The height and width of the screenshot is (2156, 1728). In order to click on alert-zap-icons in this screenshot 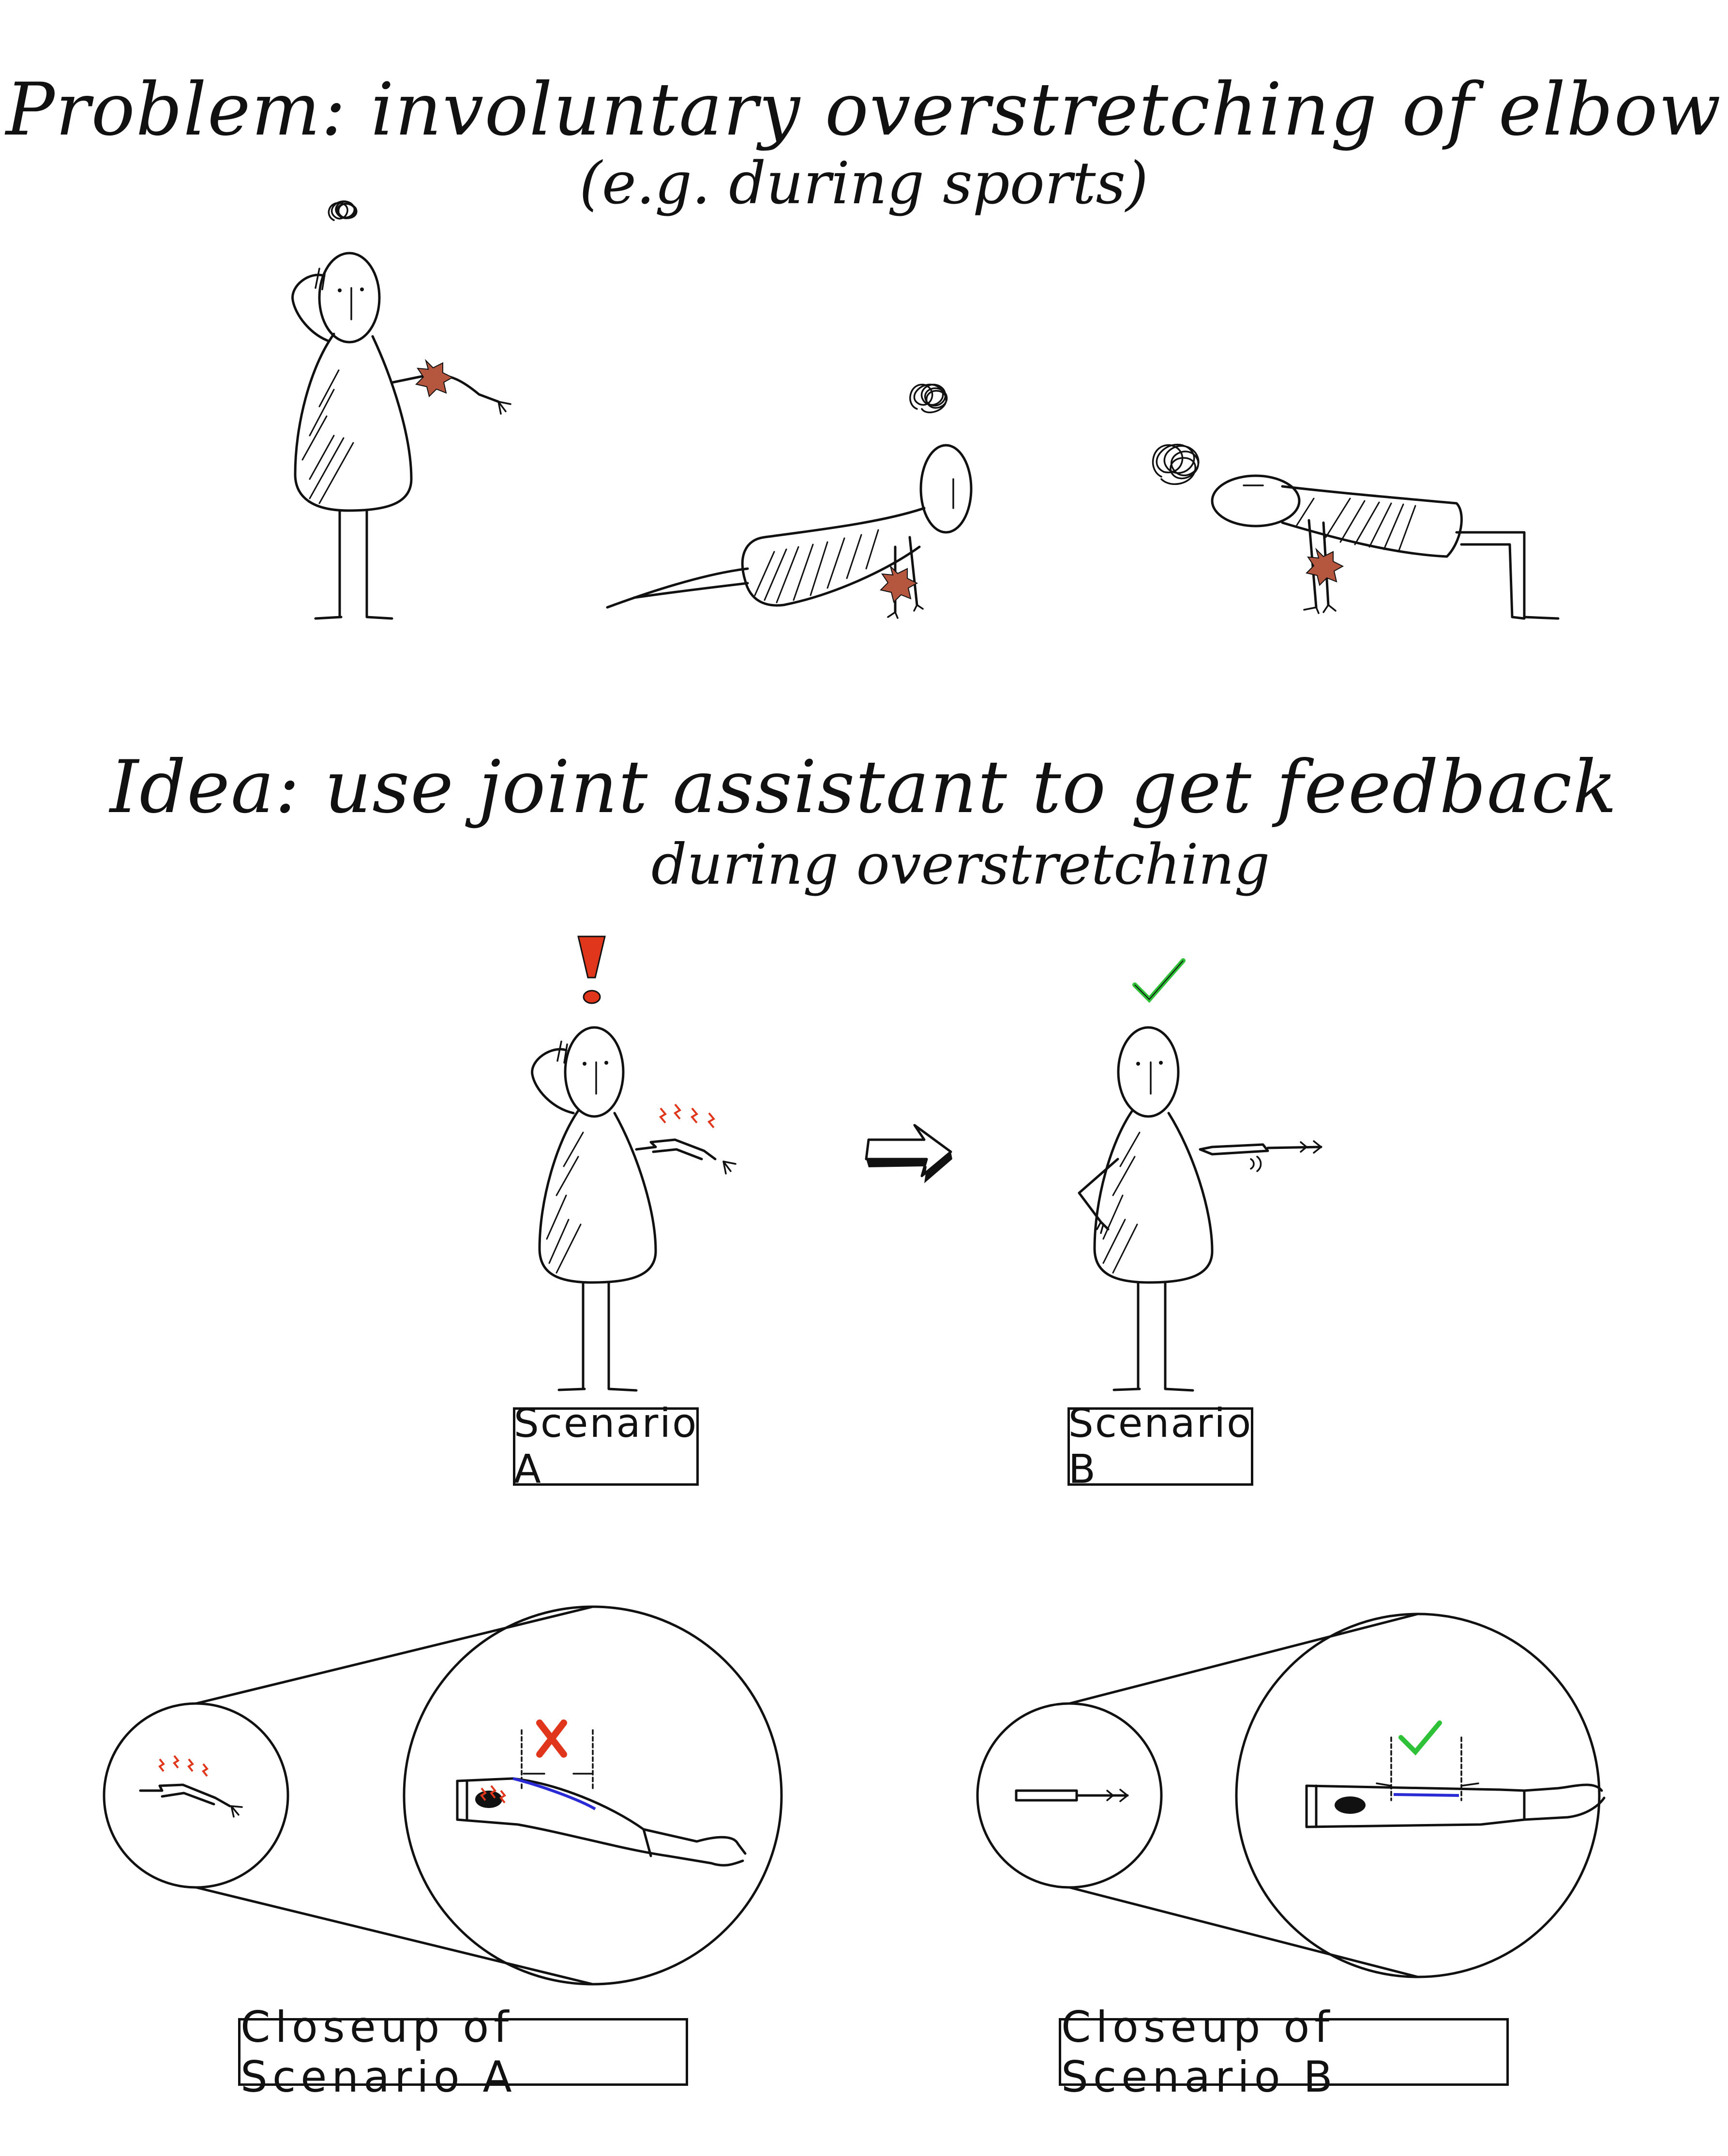, I will do `click(687, 1116)`.